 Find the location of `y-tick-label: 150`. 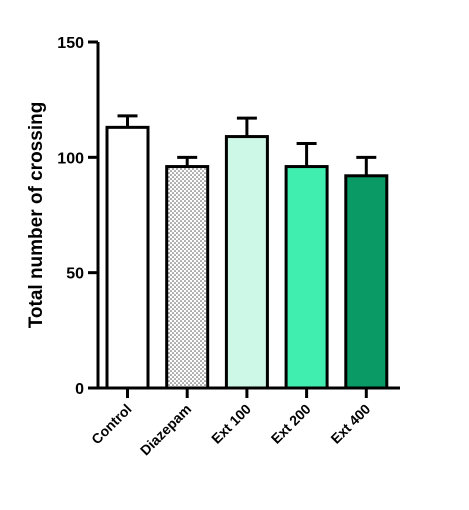

y-tick-label: 150 is located at coordinates (70, 43).